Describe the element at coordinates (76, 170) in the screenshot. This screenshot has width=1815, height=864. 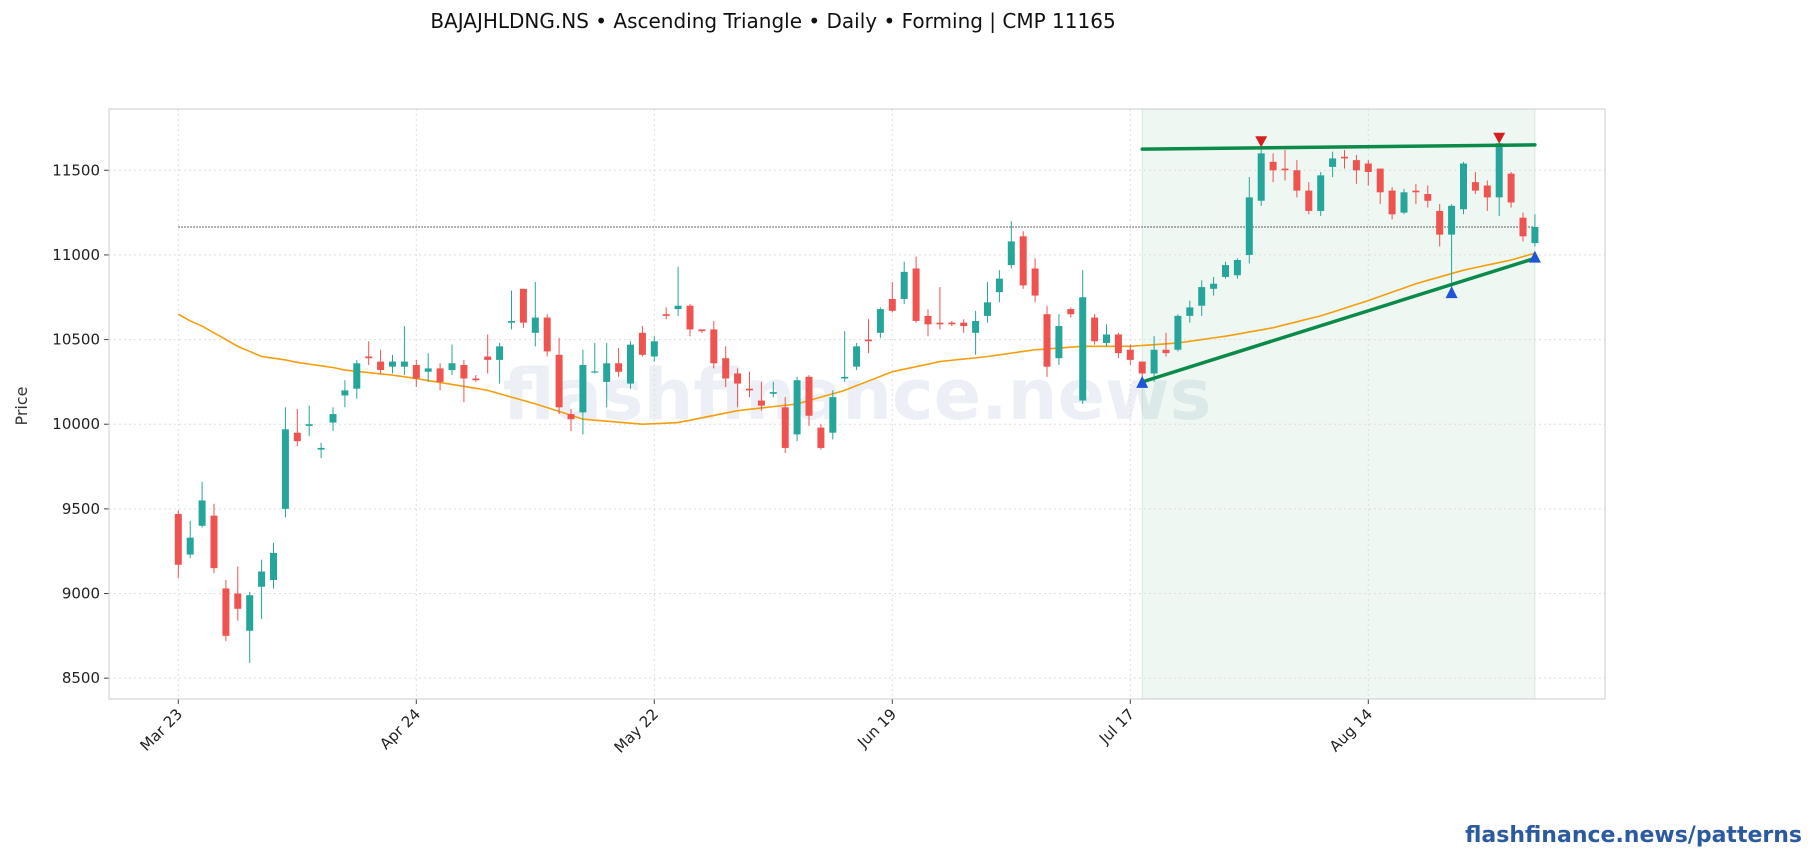
I see `y-tick-label: 11500` at that location.